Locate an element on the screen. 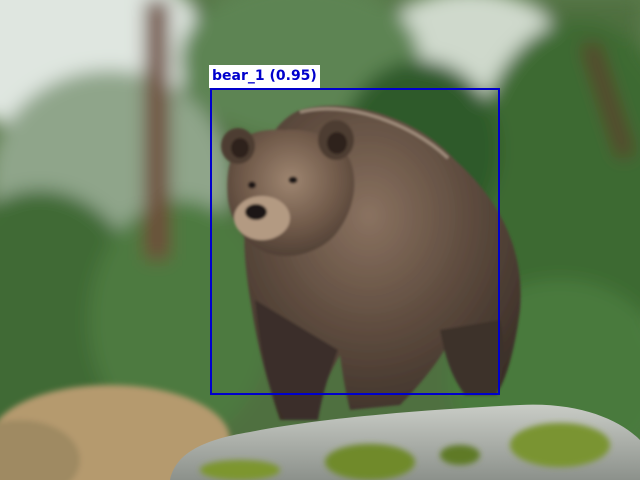 The width and height of the screenshot is (640, 480). dry-grass is located at coordinates (115, 432).